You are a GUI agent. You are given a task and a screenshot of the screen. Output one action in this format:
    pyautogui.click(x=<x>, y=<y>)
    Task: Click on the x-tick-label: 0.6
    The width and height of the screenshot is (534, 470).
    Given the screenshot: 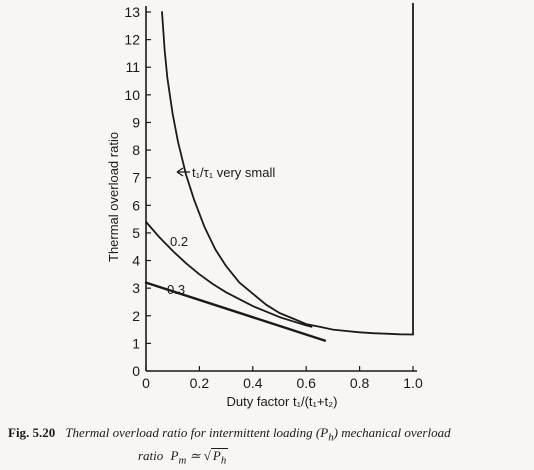 What is the action you would take?
    pyautogui.click(x=306, y=383)
    